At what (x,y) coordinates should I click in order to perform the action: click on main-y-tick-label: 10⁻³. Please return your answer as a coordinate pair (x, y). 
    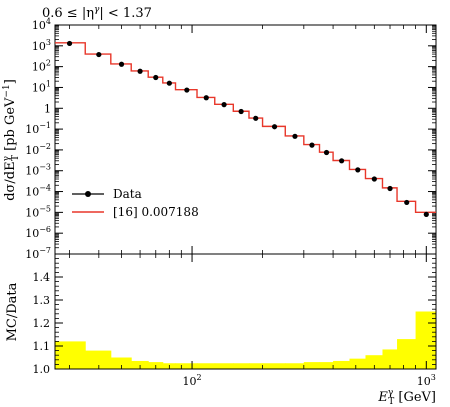
    Looking at the image, I should click on (38, 170).